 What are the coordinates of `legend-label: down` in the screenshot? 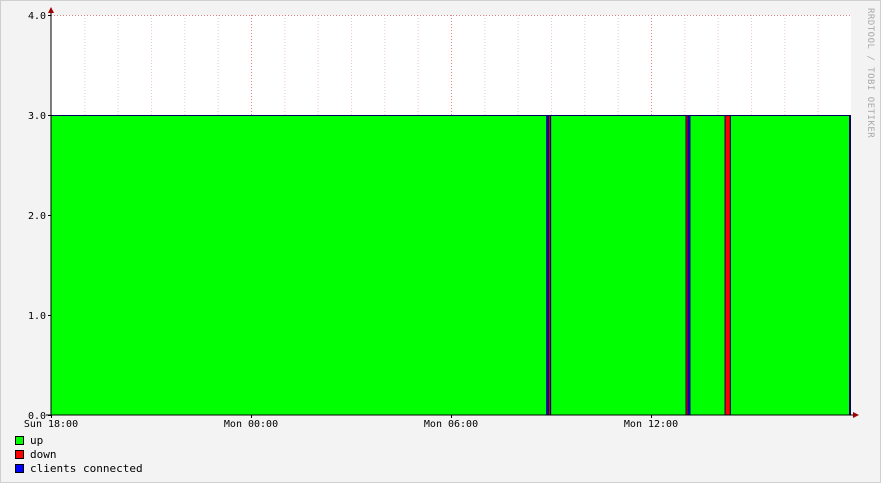 It's located at (43, 454).